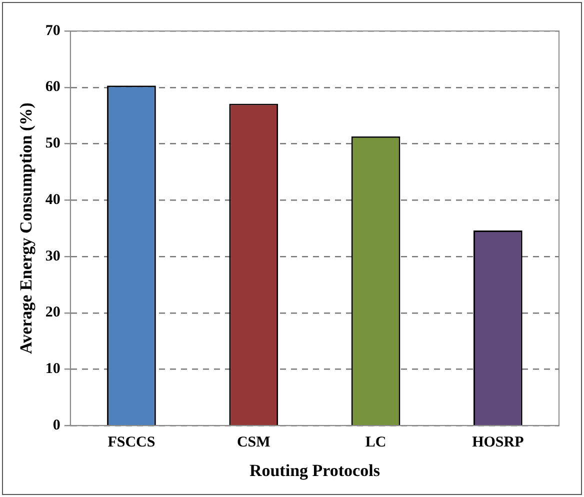  I want to click on x-tick-label: FSCCS, so click(132, 442).